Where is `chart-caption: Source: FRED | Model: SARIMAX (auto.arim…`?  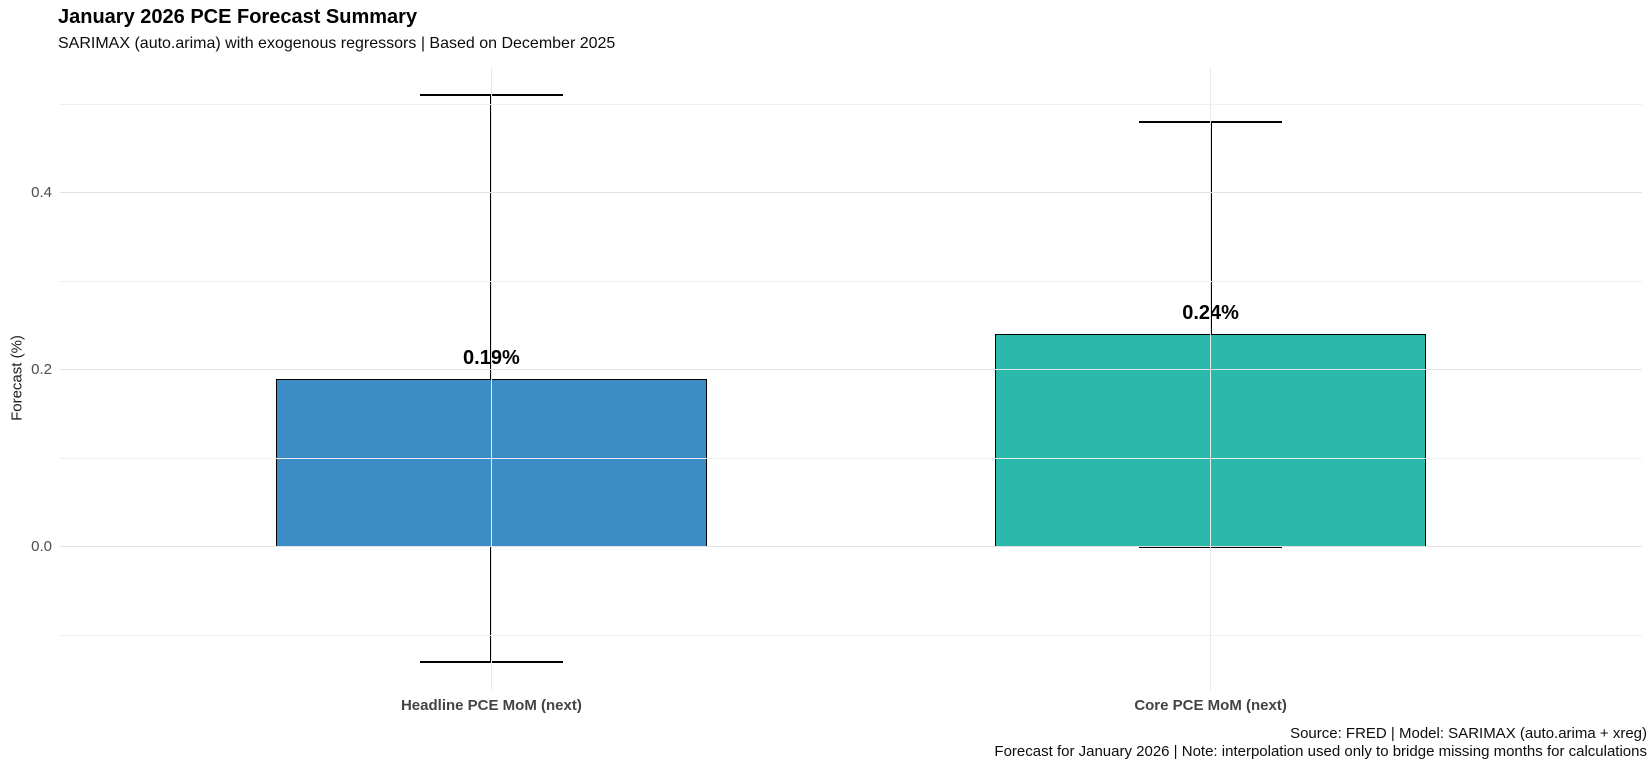 chart-caption: Source: FRED | Model: SARIMAX (auto.arim… is located at coordinates (1320, 743).